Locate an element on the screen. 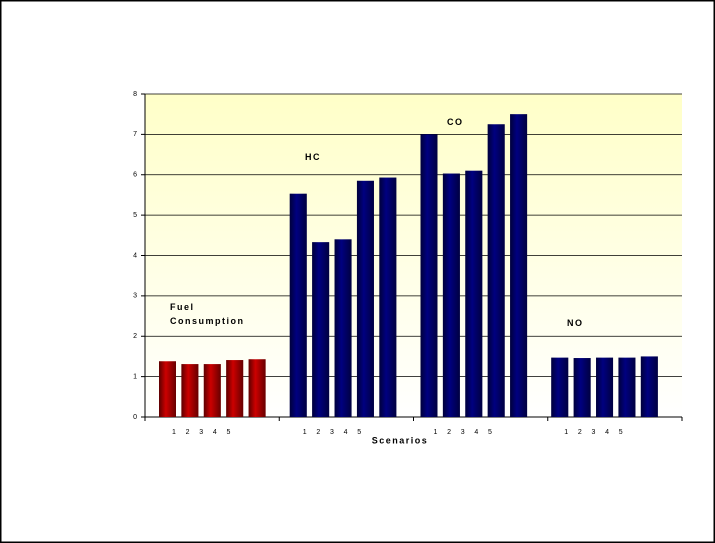 The height and width of the screenshot is (543, 715). series-label-box: CO is located at coordinates (455, 122).